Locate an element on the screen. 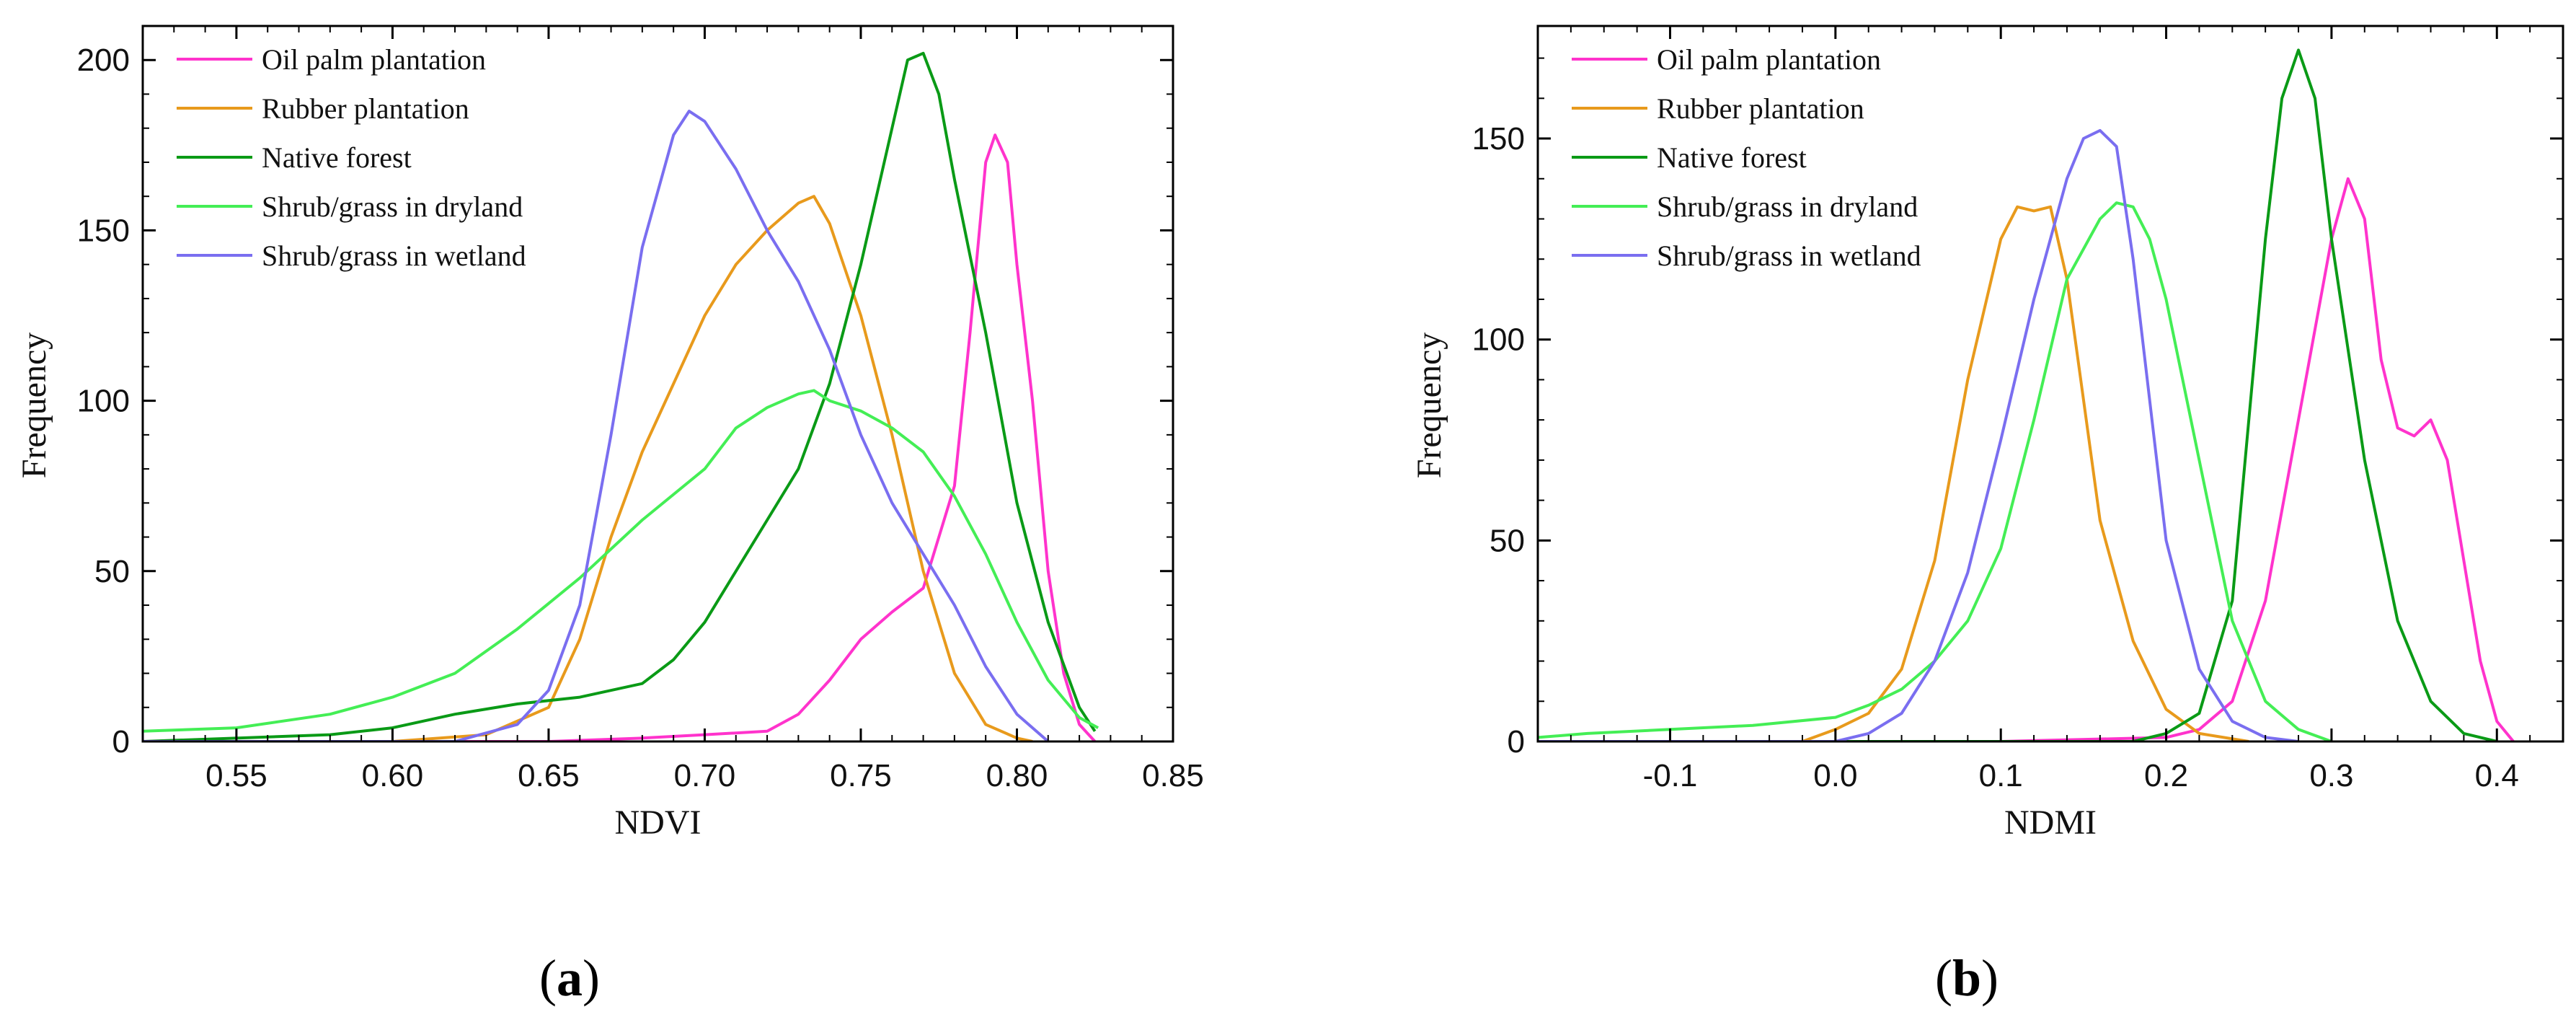 This screenshot has width=2576, height=1017. panel-label: (b) is located at coordinates (1967, 978).